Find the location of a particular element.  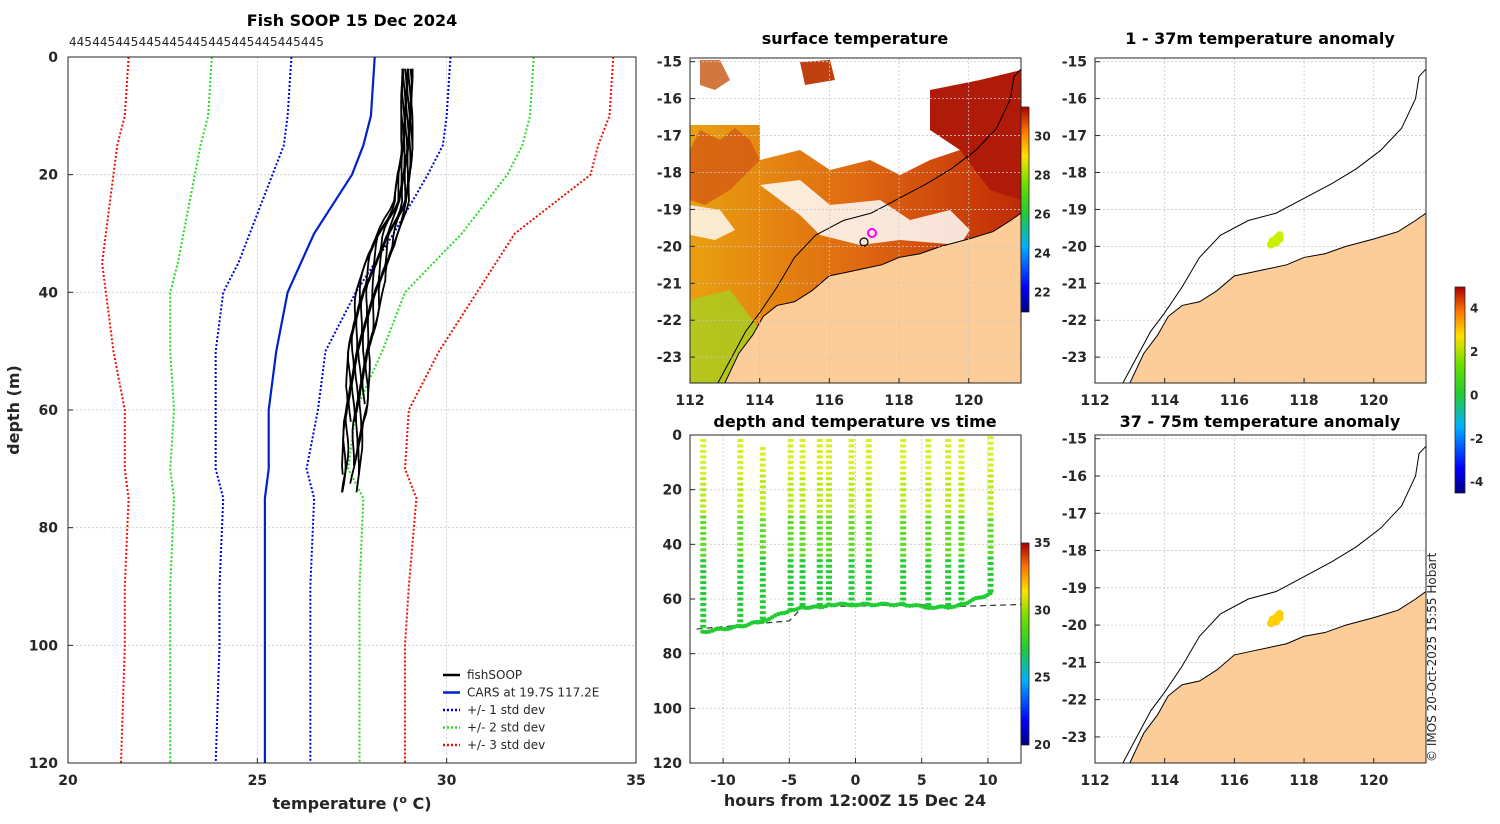

map-xtick-label: 112 is located at coordinates (689, 401).